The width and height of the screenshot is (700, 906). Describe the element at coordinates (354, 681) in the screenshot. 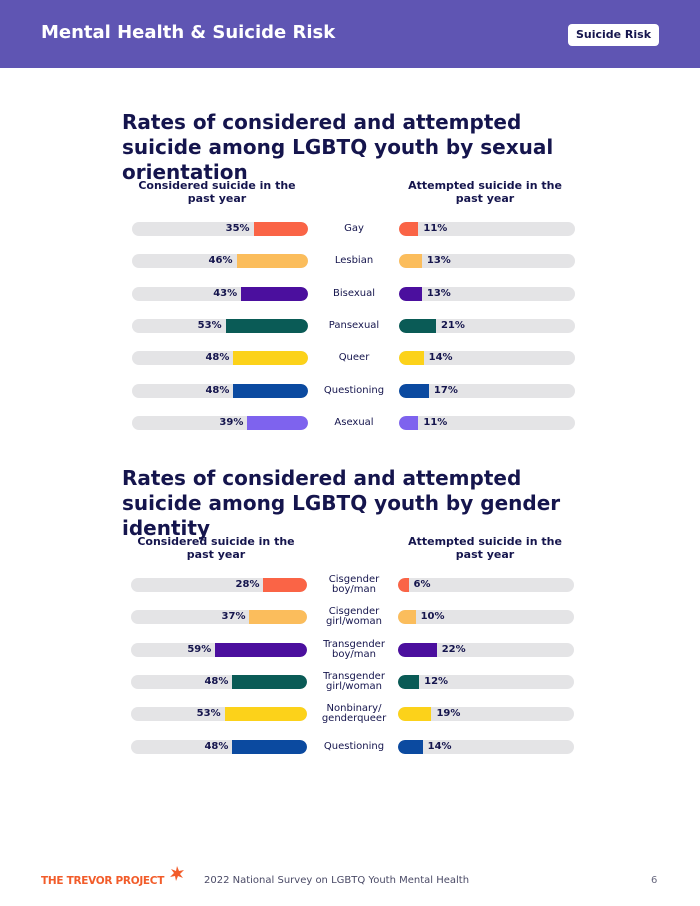

I see `category-label: Transgender girl/woman` at that location.